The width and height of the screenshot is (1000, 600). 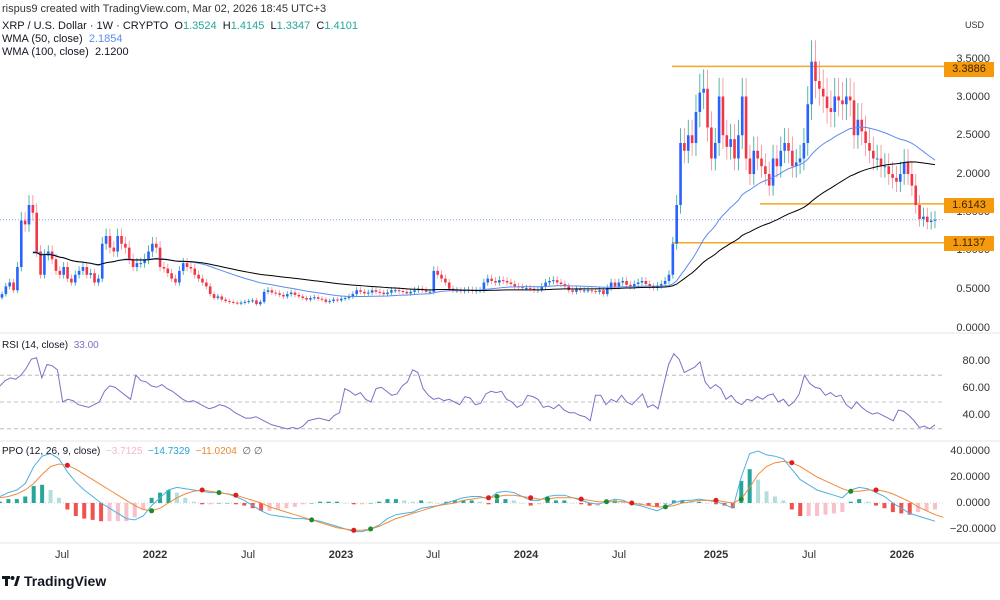 What do you see at coordinates (970, 451) in the screenshot?
I see `ppo-tick: 40.0000` at bounding box center [970, 451].